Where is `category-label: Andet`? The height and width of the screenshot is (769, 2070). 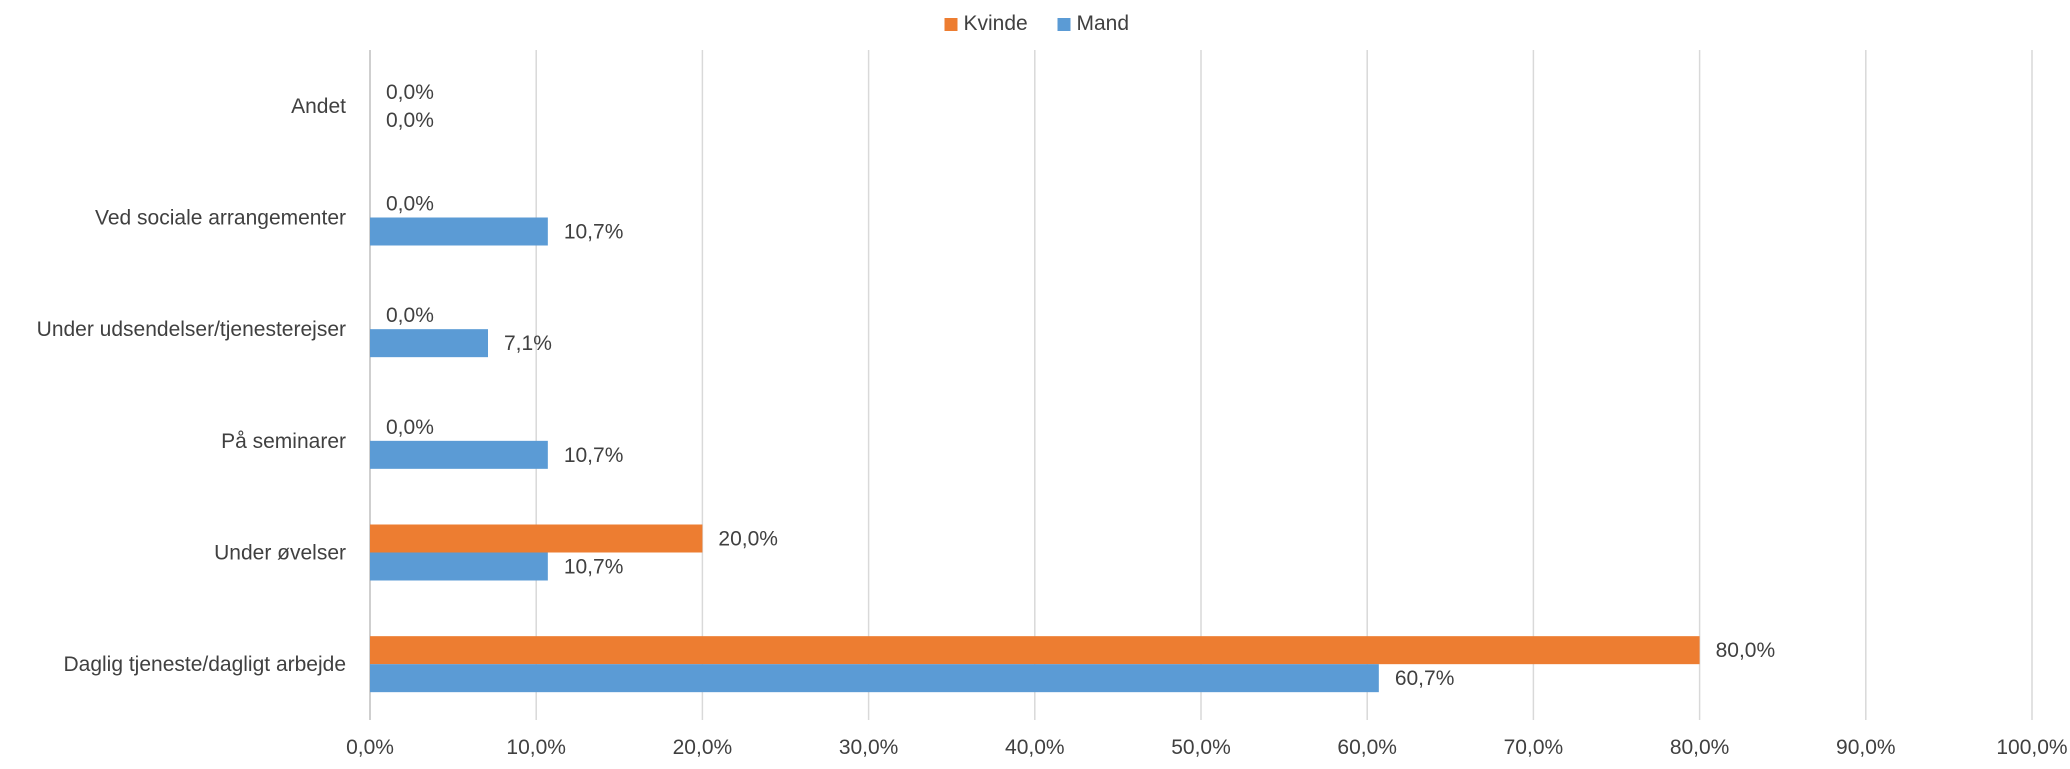
category-label: Andet is located at coordinates (318, 106).